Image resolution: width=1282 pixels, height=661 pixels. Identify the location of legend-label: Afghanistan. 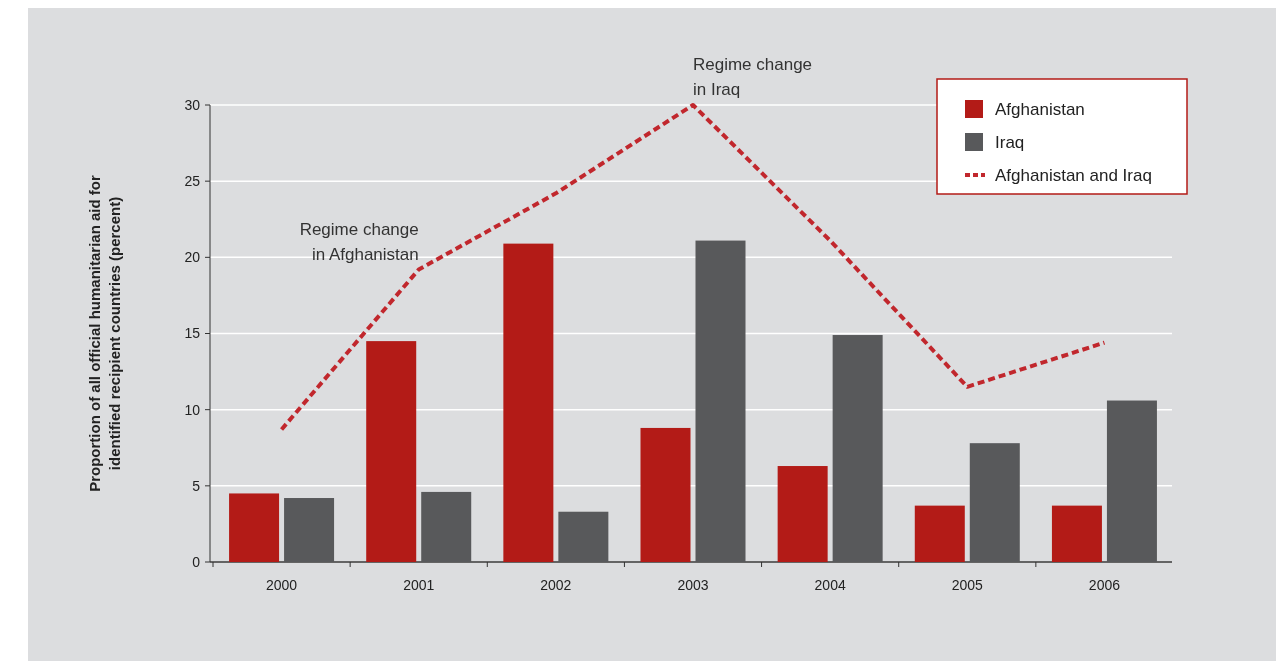
(1040, 109).